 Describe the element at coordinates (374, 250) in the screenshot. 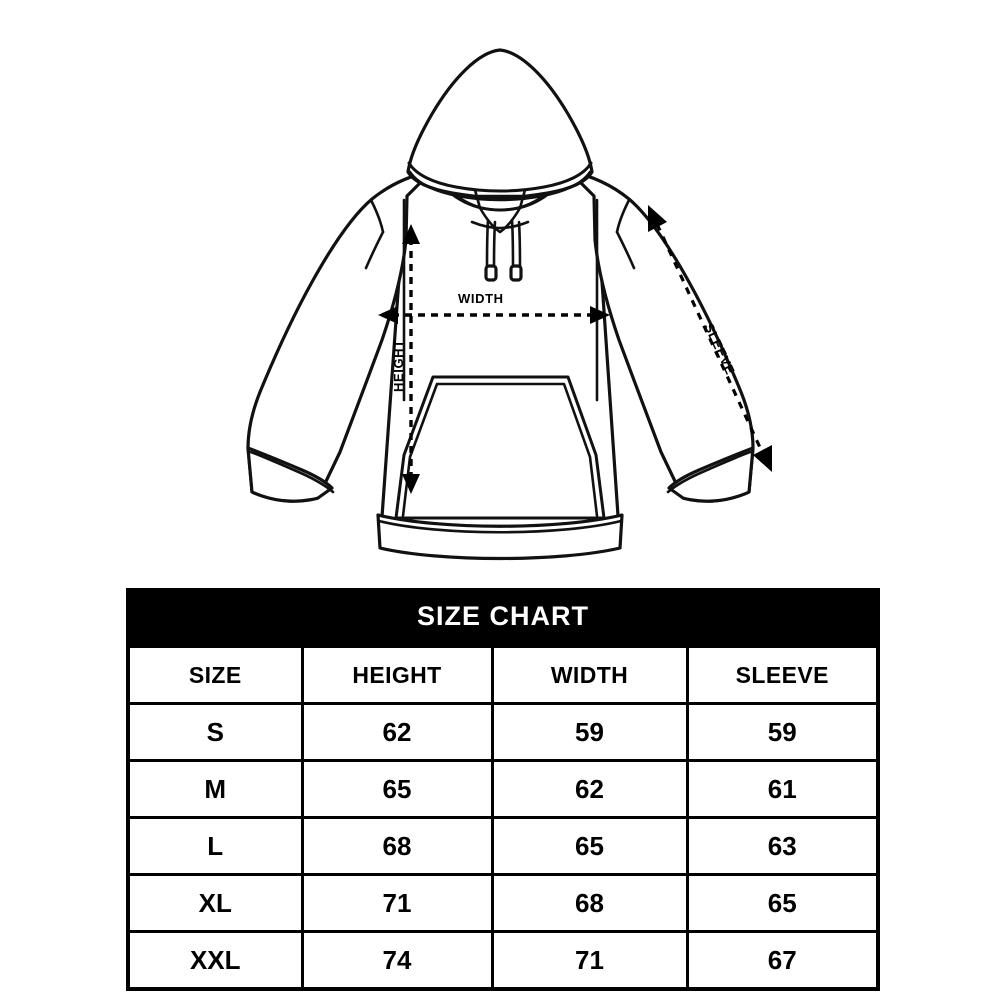

I see `left-shoulder-seam` at that location.